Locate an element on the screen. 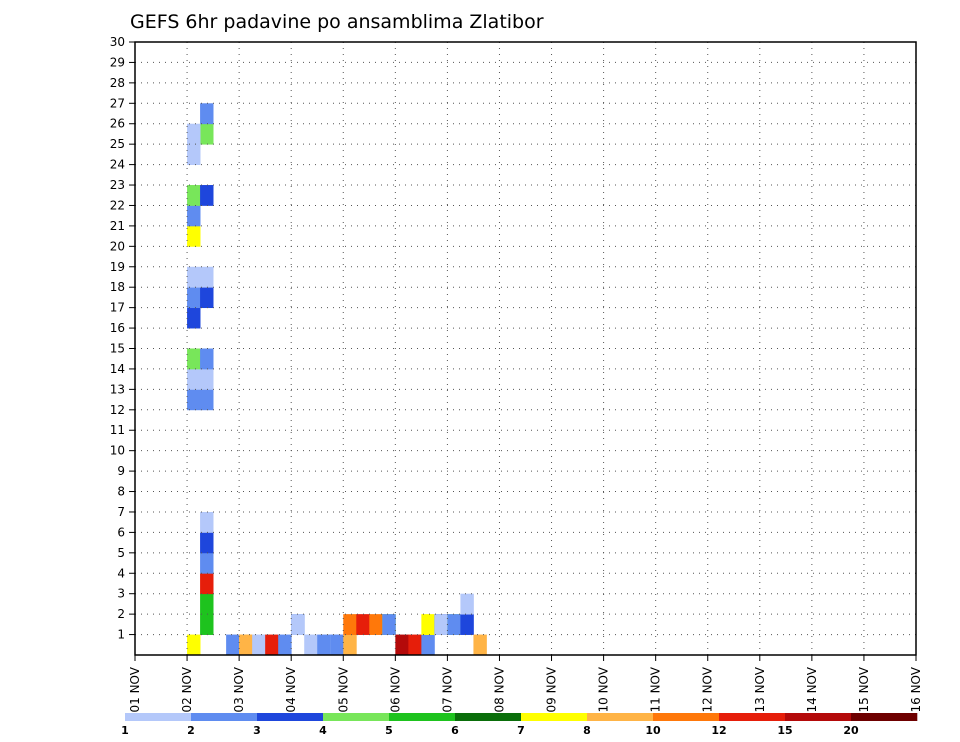 This screenshot has width=960, height=742. y-tick-label: 10 is located at coordinates (117, 451).